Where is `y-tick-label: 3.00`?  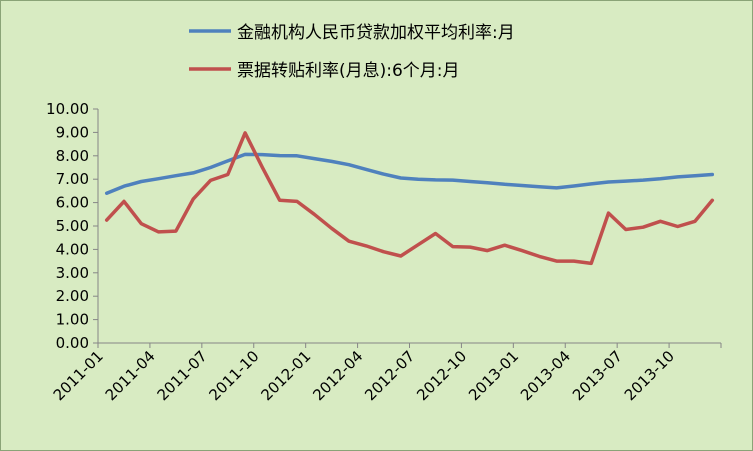
y-tick-label: 3.00 is located at coordinates (72, 273).